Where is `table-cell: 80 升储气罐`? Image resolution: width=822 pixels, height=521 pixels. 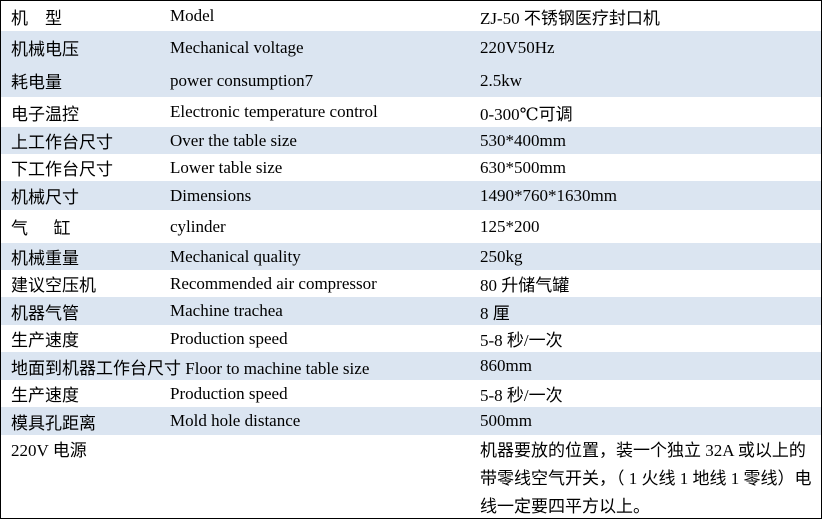 table-cell: 80 升储气罐 is located at coordinates (646, 284).